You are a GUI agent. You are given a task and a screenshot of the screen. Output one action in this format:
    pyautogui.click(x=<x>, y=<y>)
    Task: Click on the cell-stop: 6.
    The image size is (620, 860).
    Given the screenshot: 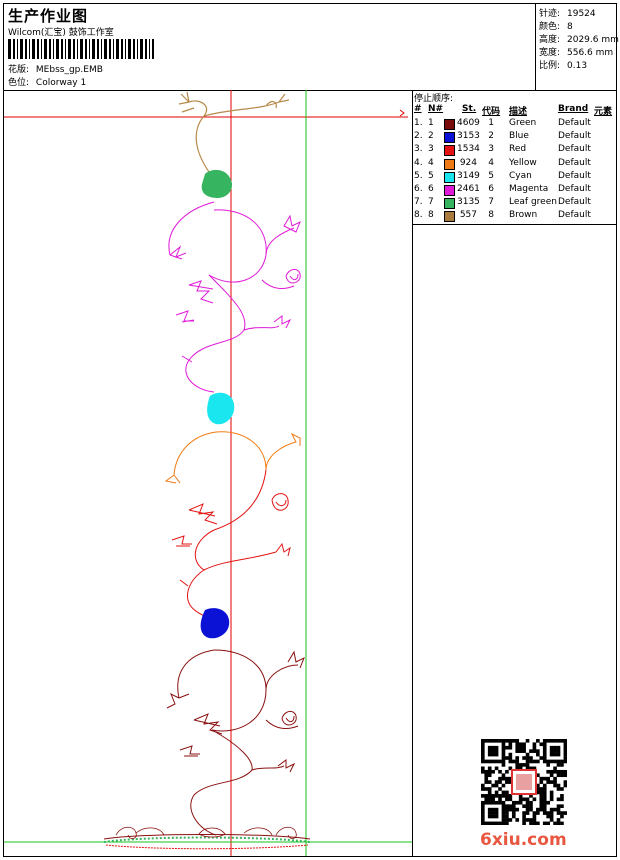 What is the action you would take?
    pyautogui.click(x=418, y=189)
    